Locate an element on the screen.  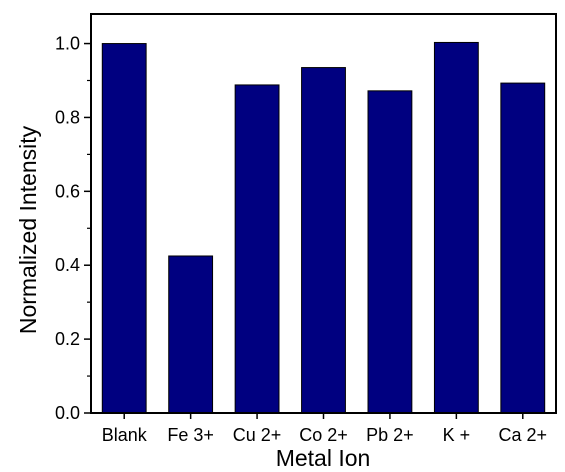
y-tick-label: 1.0 is located at coordinates (67, 44).